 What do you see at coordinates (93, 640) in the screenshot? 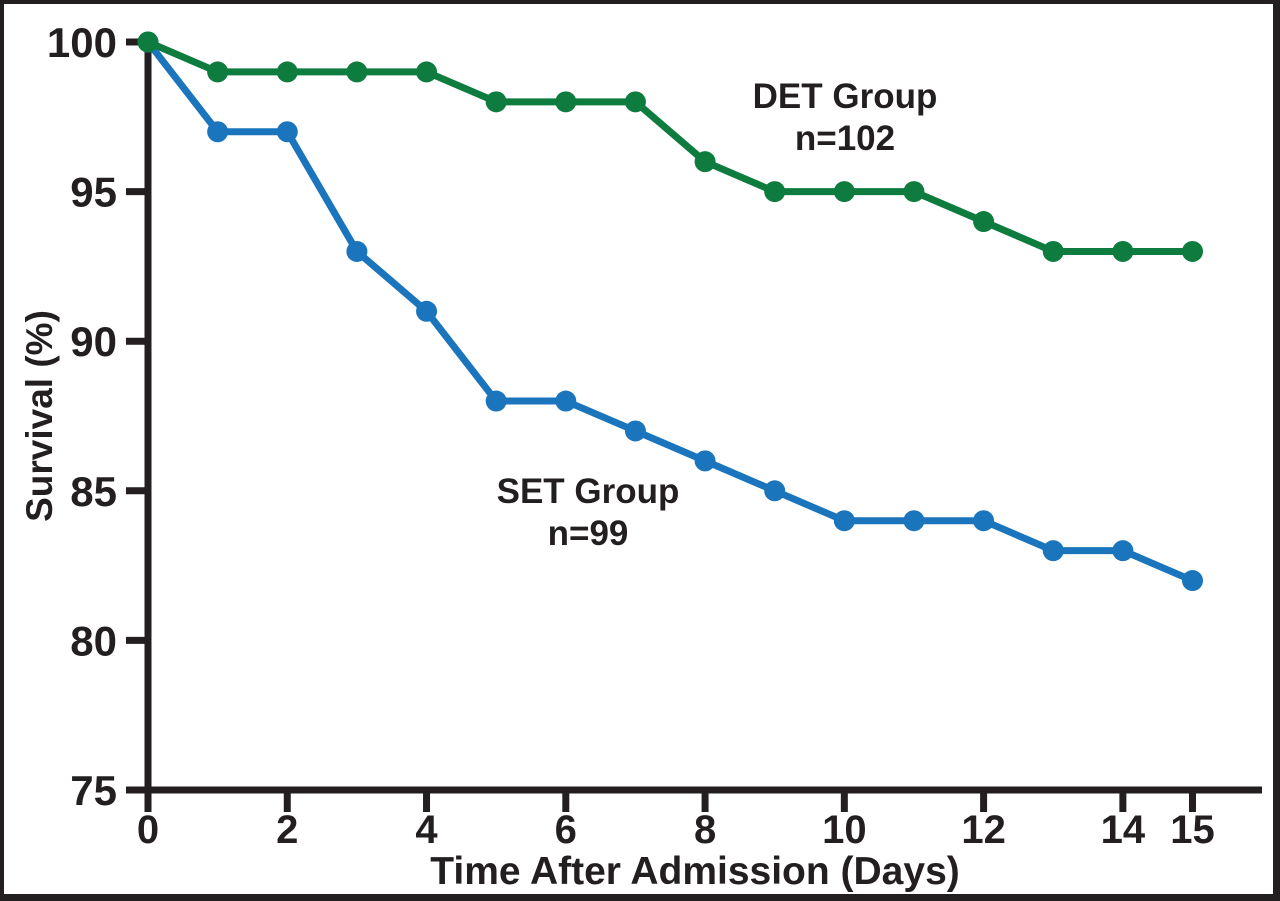
I see `y-tick-label: 80` at bounding box center [93, 640].